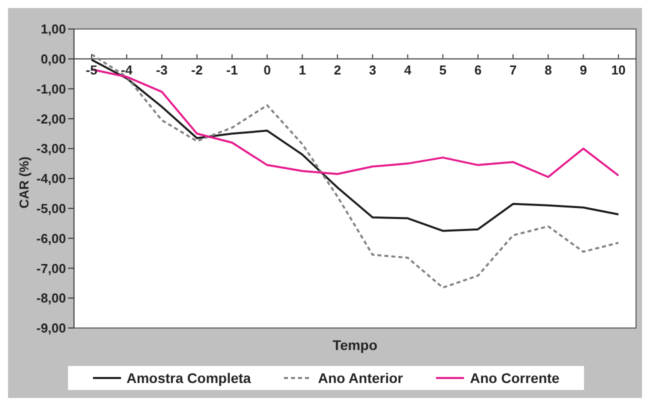  What do you see at coordinates (302, 70) in the screenshot?
I see `x-tick-label: 1` at bounding box center [302, 70].